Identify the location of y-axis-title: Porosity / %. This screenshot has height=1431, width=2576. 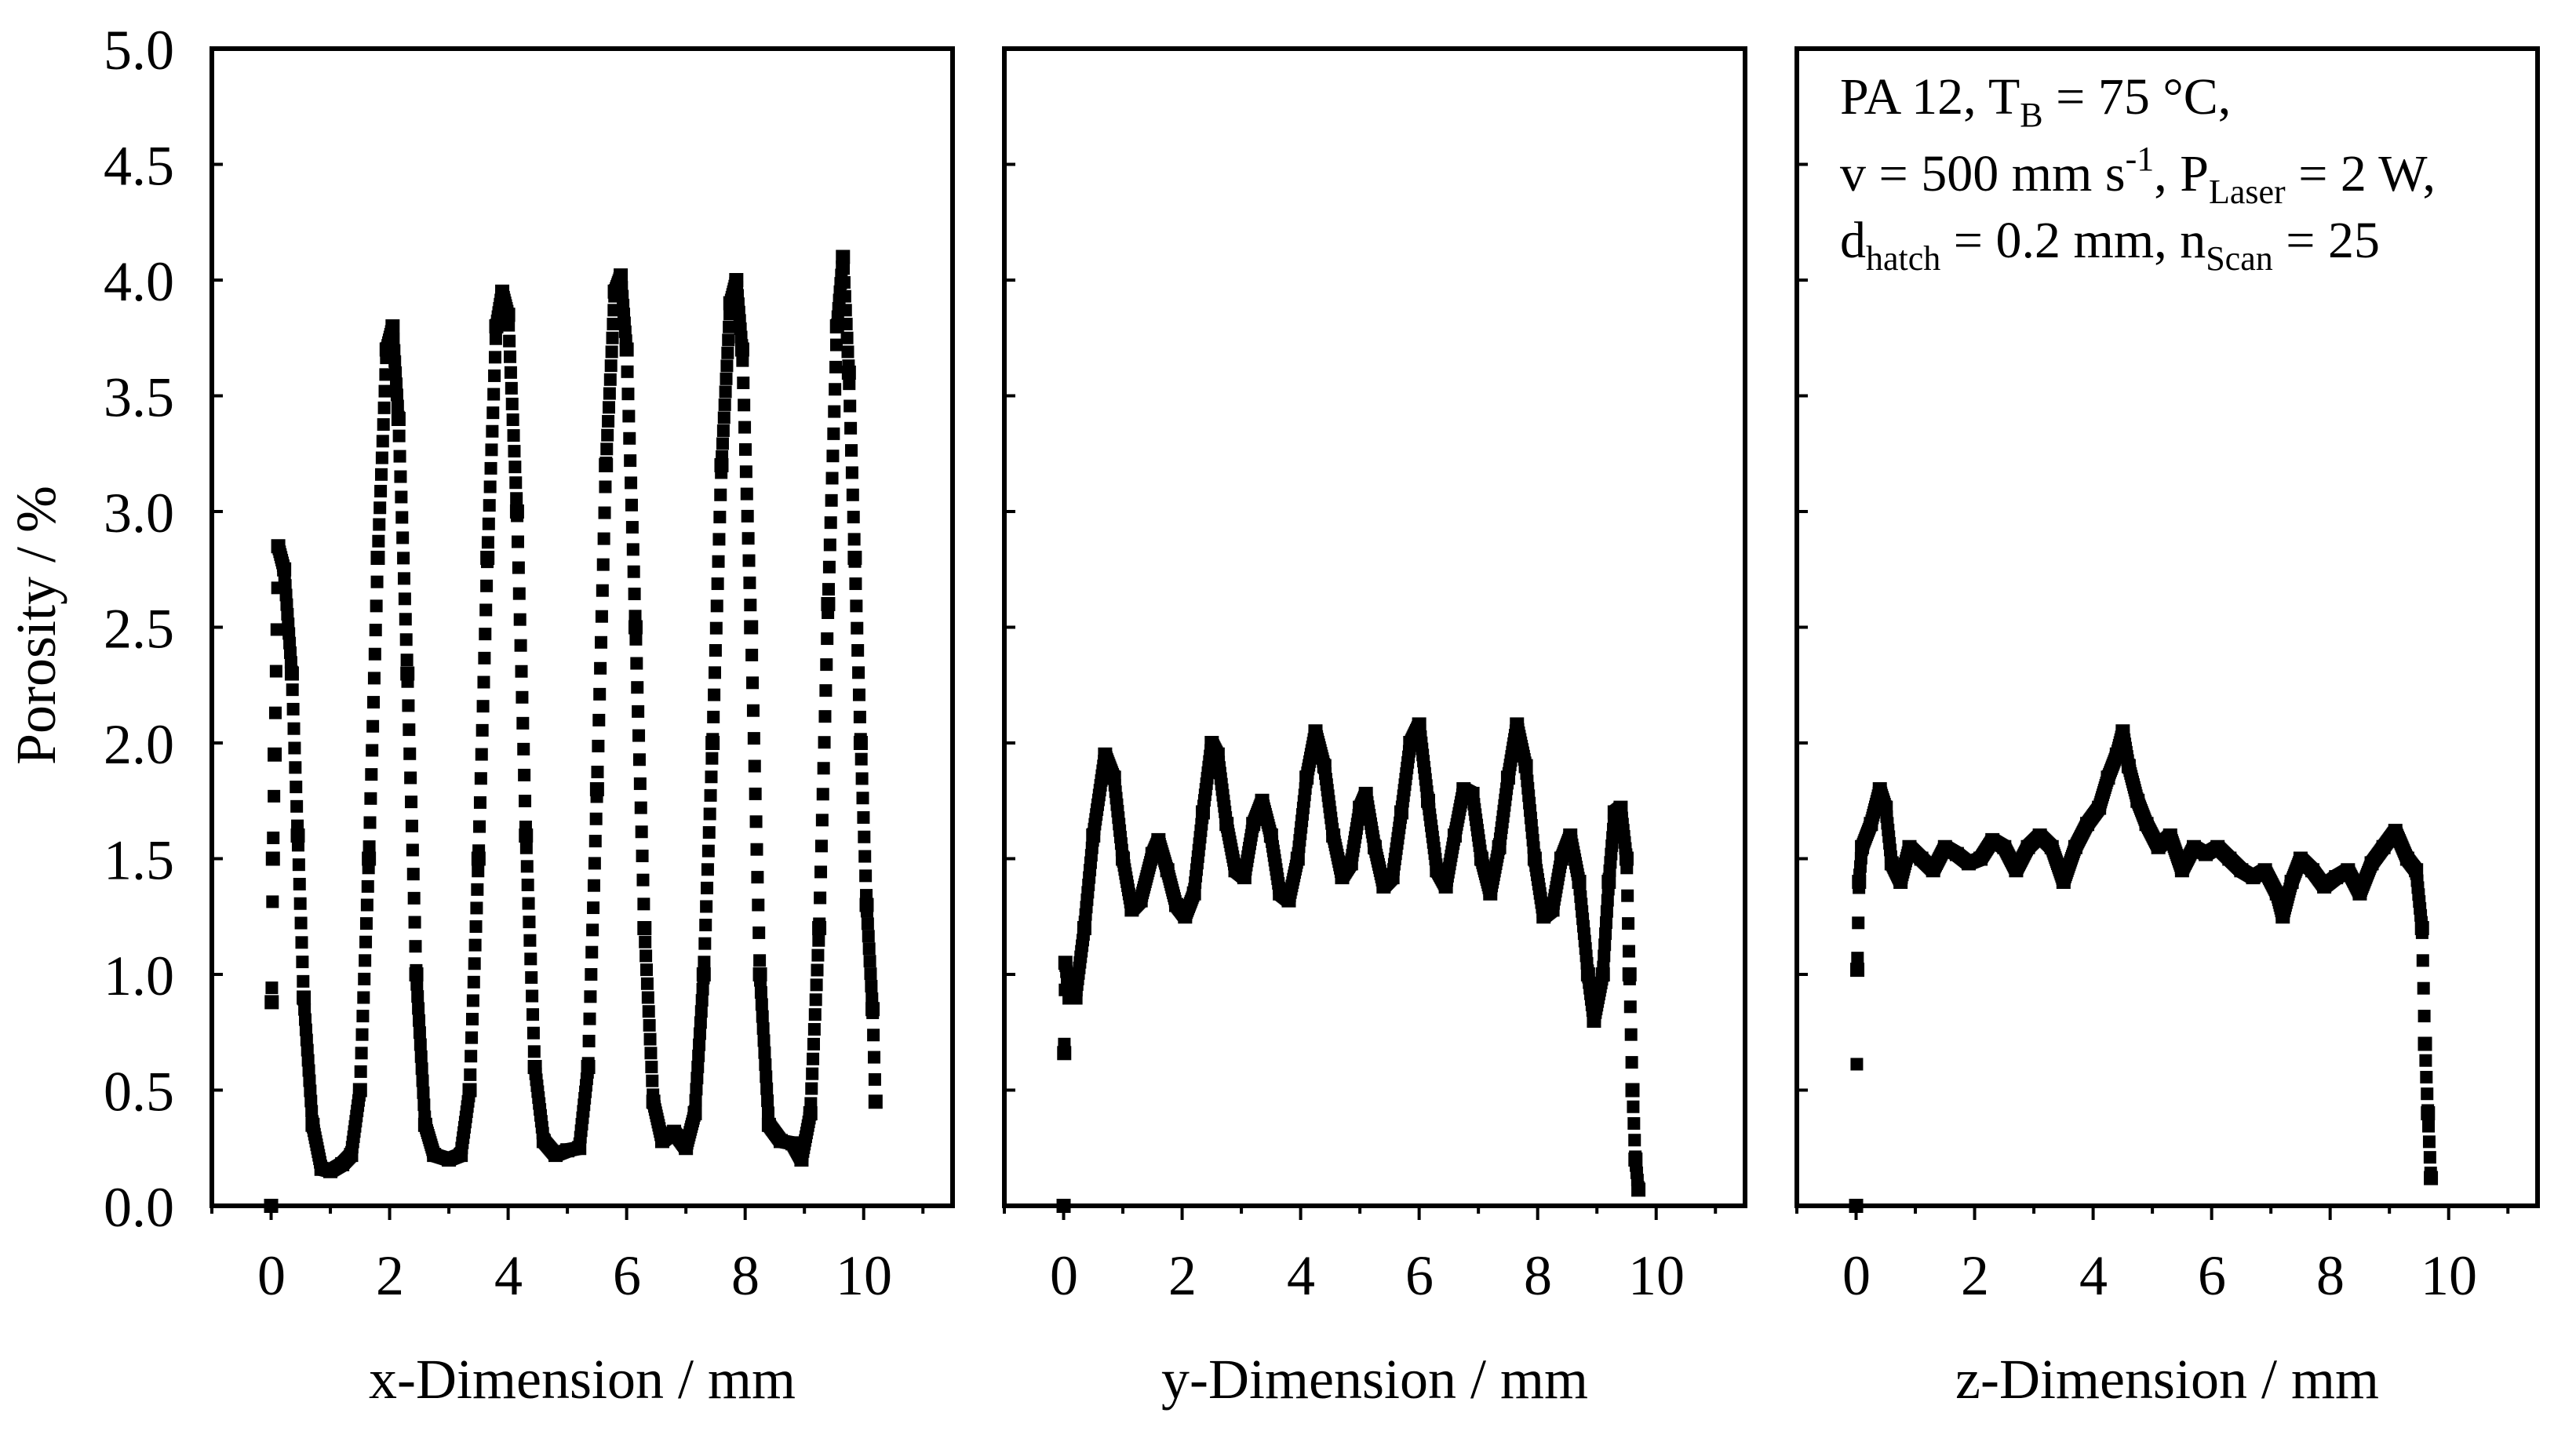
(36, 625).